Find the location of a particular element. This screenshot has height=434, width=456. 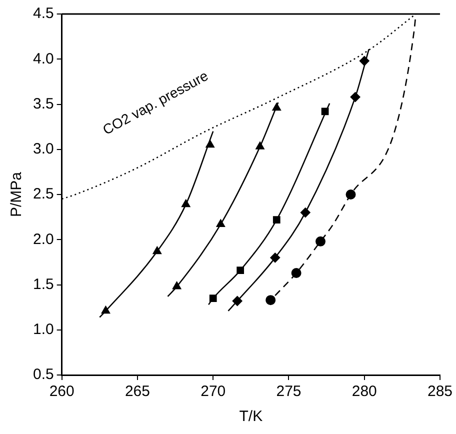

y-tick-label: 3.5 is located at coordinates (43, 103).